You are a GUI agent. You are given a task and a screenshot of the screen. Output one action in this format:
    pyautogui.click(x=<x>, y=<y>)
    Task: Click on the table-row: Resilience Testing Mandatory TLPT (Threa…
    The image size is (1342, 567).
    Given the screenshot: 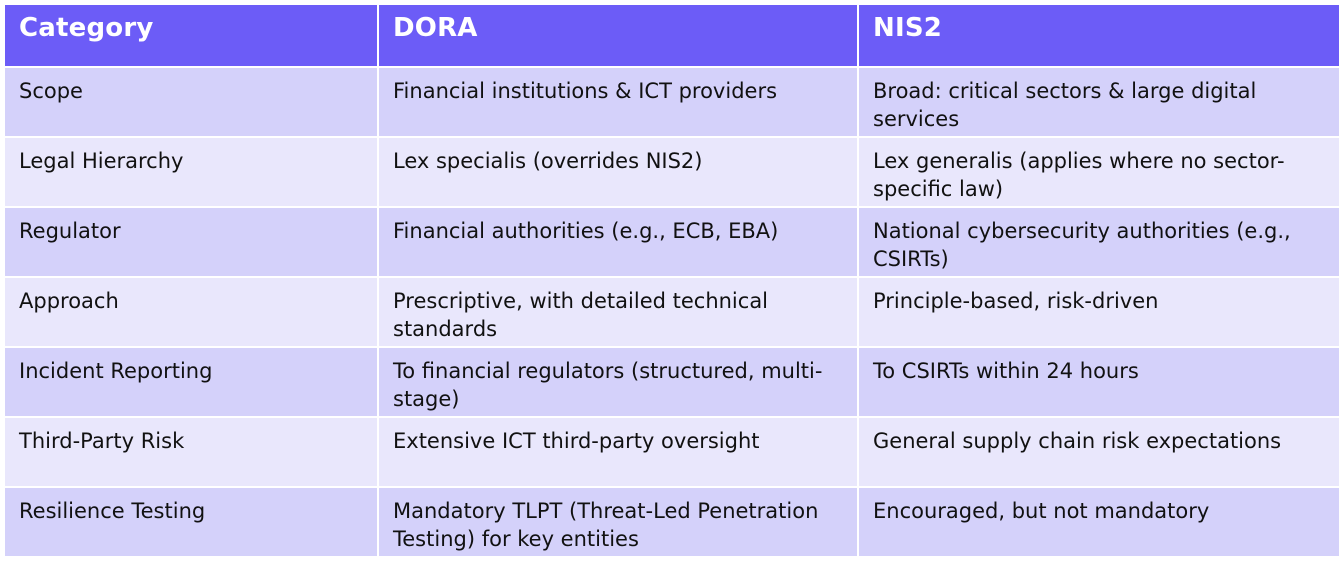 What is the action you would take?
    pyautogui.click(x=672, y=522)
    